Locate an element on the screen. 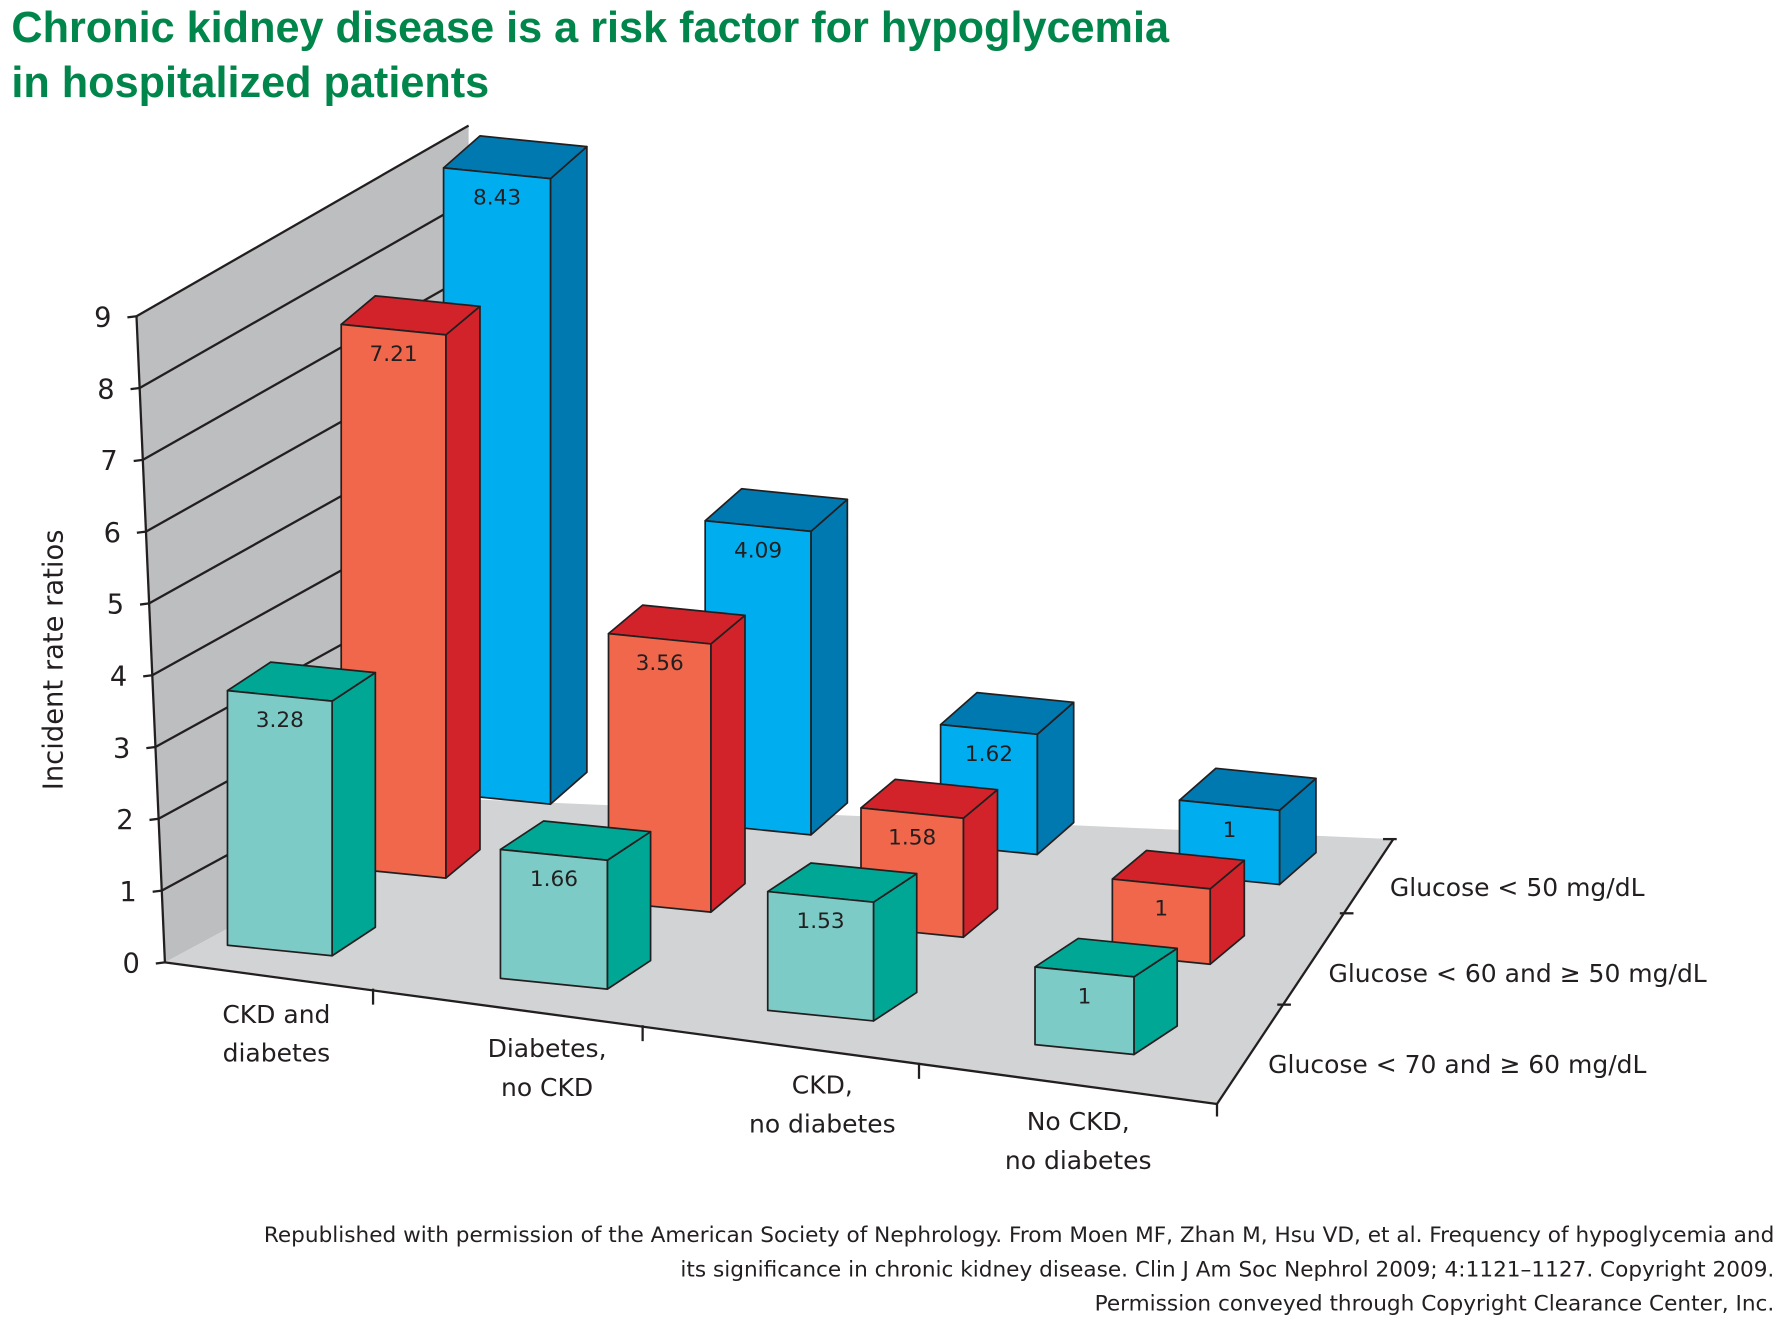  x-category-label: Diabetes, is located at coordinates (547, 1048).